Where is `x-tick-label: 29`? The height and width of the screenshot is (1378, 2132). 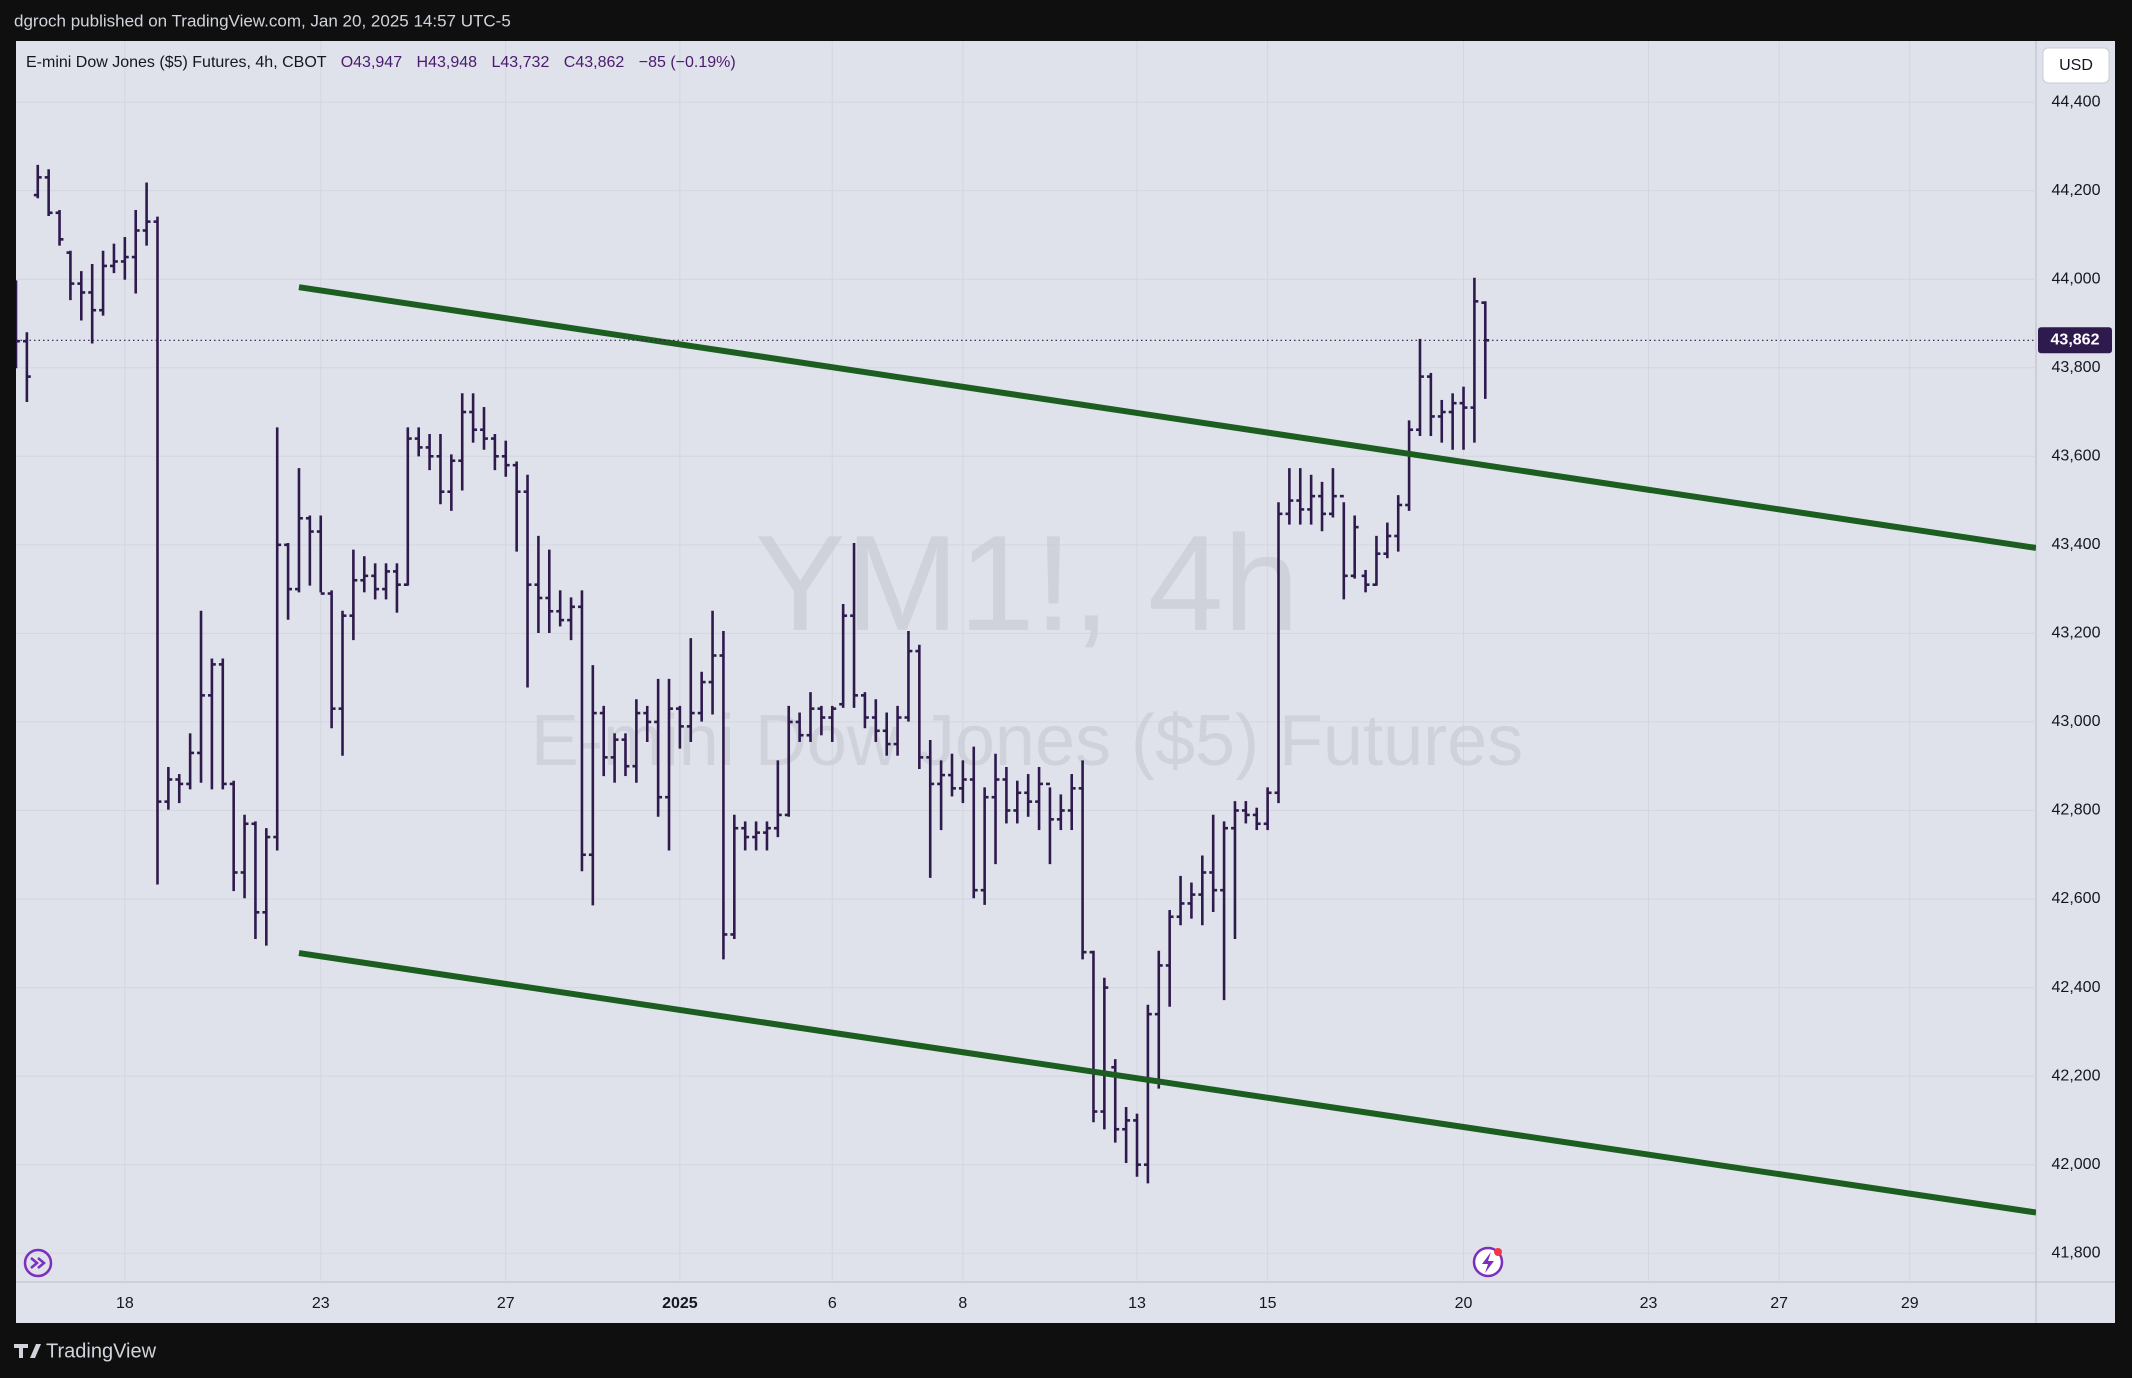 x-tick-label: 29 is located at coordinates (1910, 1303).